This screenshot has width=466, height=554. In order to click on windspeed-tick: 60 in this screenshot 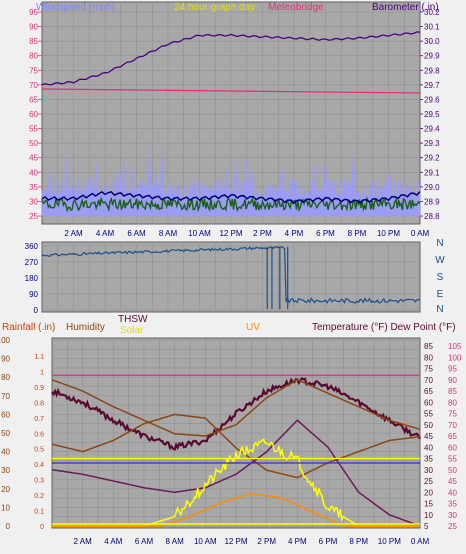, I will do `click(33, 114)`.